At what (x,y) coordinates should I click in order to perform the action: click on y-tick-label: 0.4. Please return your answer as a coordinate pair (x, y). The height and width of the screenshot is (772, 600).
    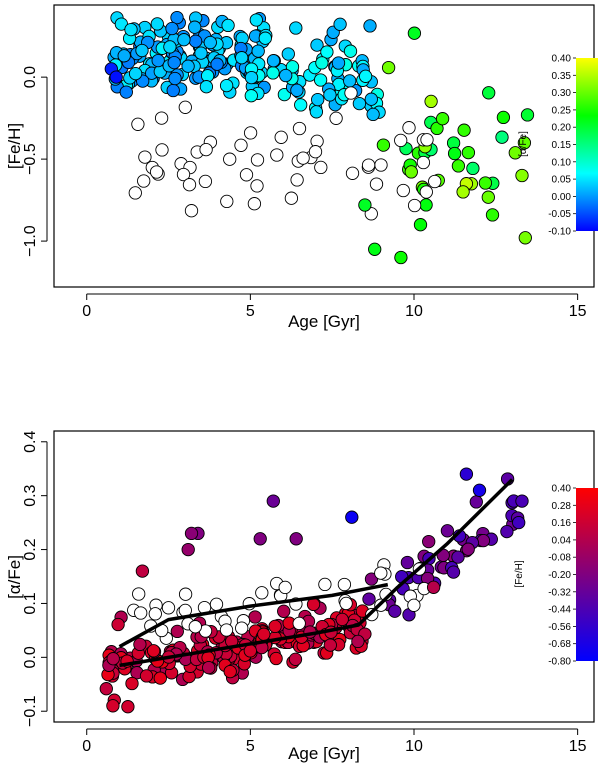
    Looking at the image, I should click on (30, 442).